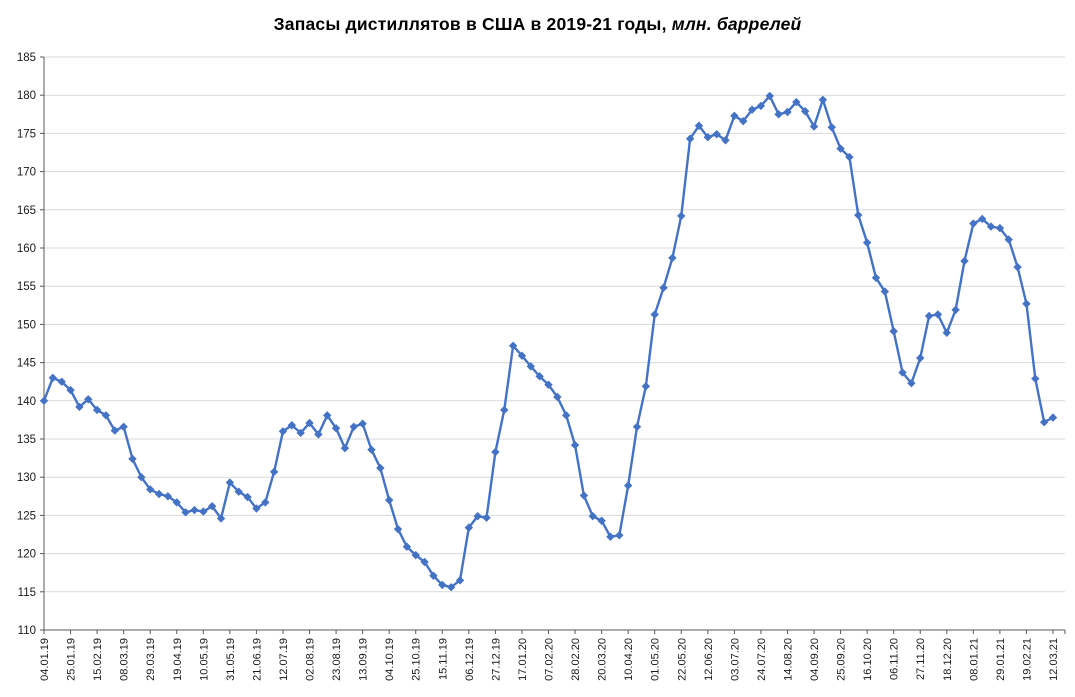 Image resolution: width=1075 pixels, height=697 pixels. What do you see at coordinates (125, 659) in the screenshot?
I see `x-axis-label: 08.03.19` at bounding box center [125, 659].